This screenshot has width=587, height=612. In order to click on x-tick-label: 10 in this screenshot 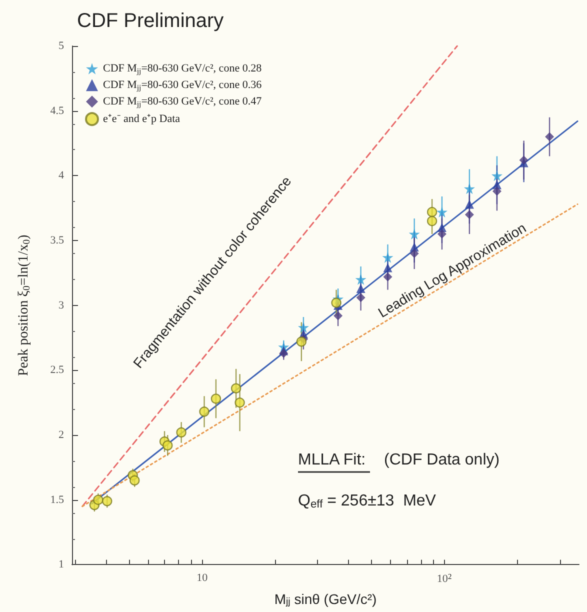, I will do `click(202, 578)`.